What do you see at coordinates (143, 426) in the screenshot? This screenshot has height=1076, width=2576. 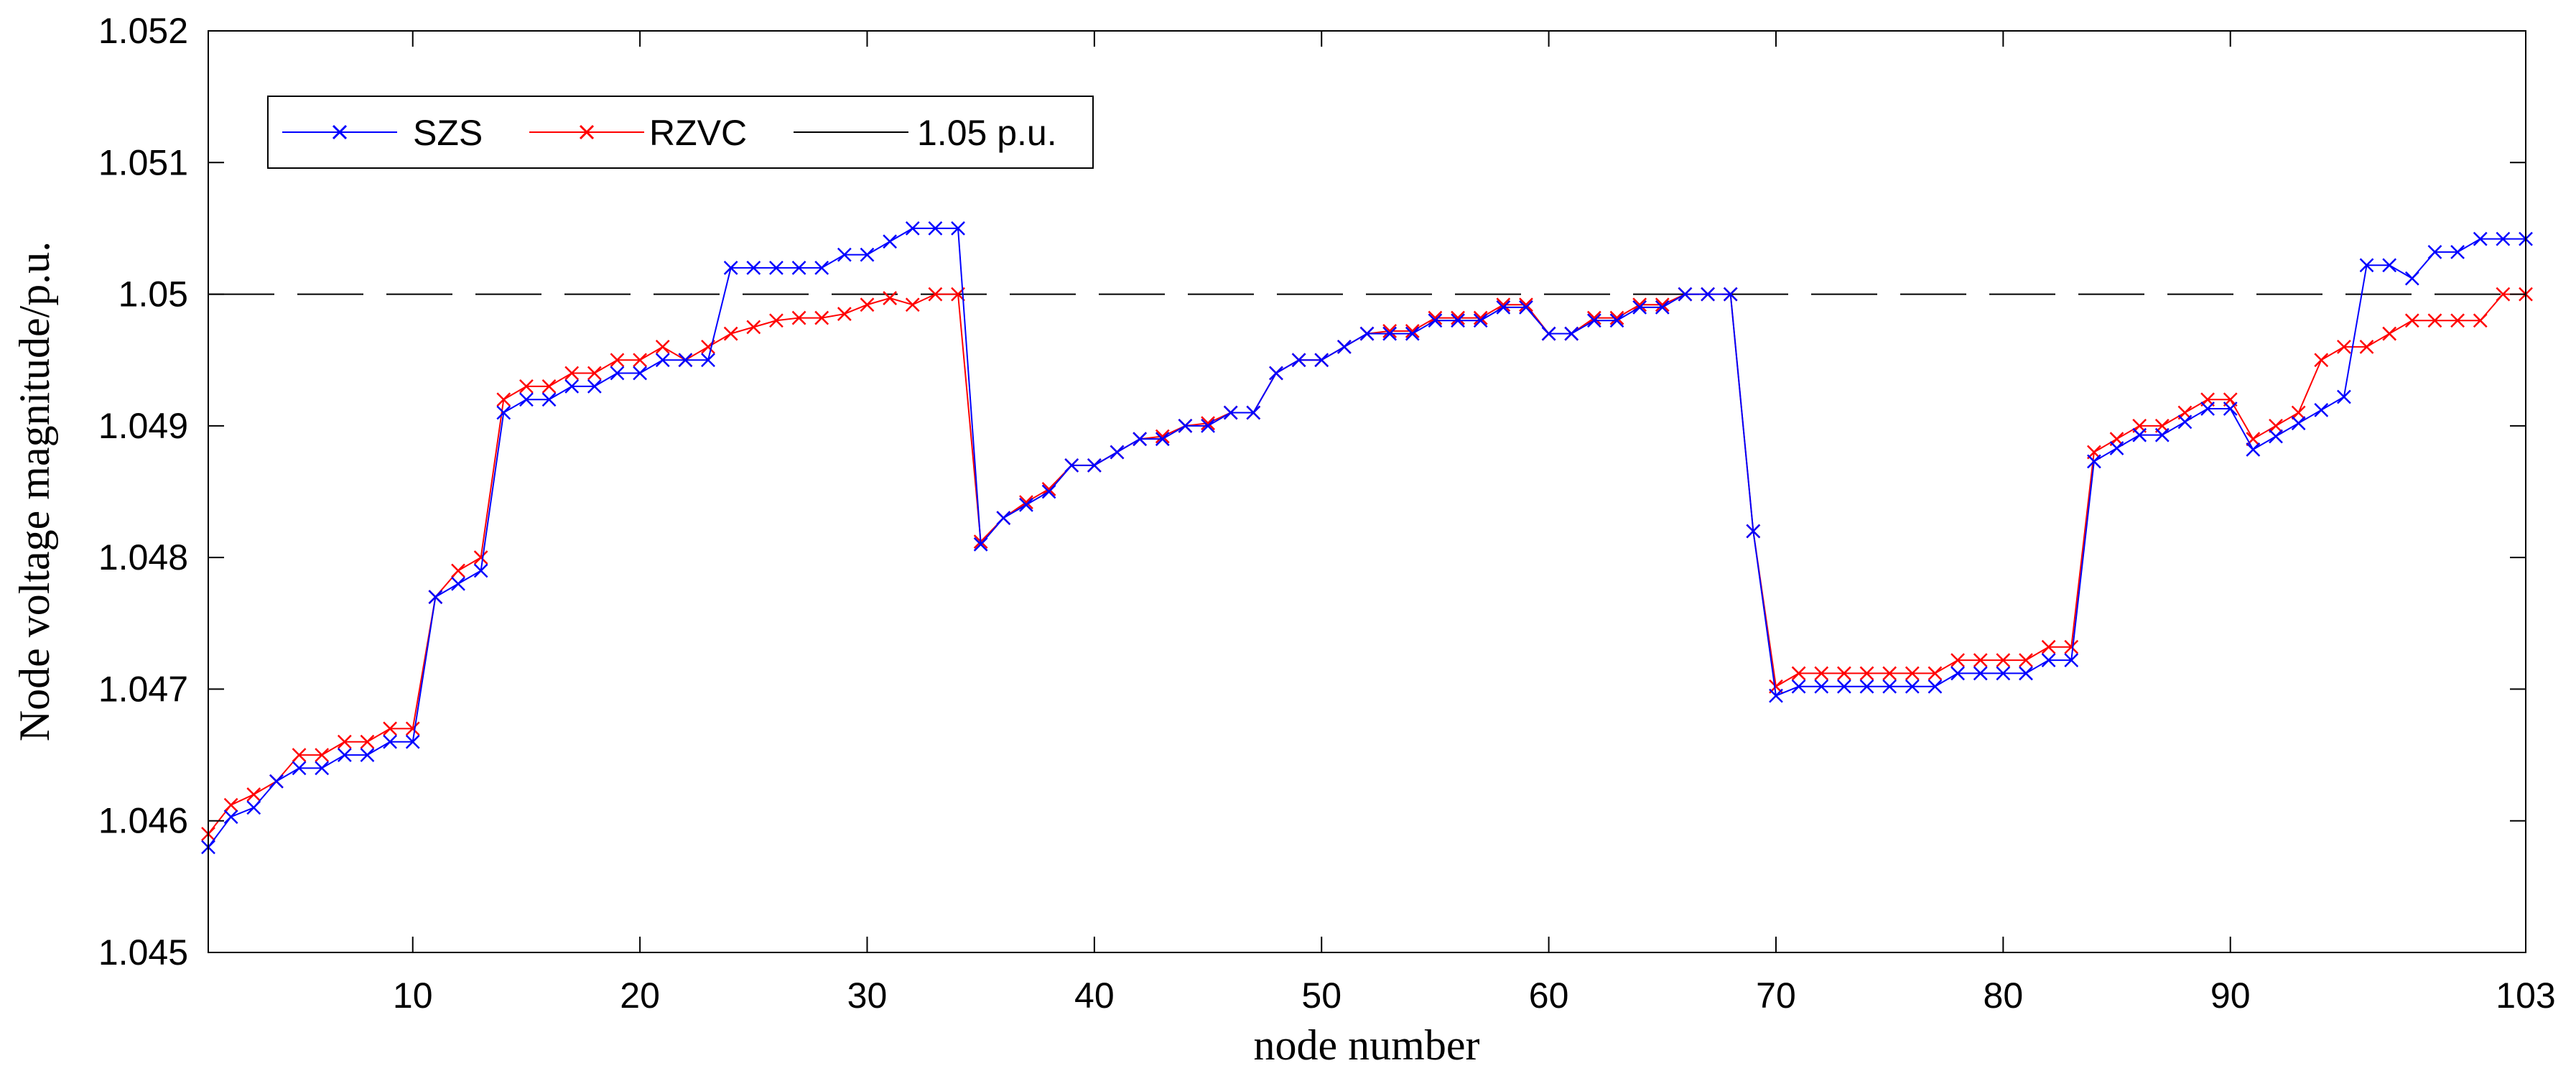 I see `y-tick-label: 1.049` at bounding box center [143, 426].